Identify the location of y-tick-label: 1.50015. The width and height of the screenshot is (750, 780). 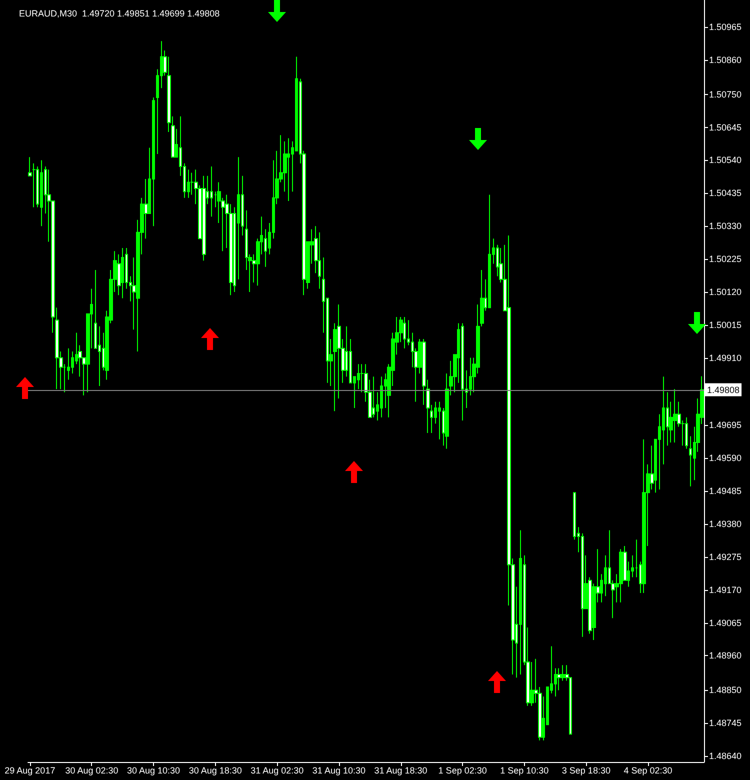
(725, 325).